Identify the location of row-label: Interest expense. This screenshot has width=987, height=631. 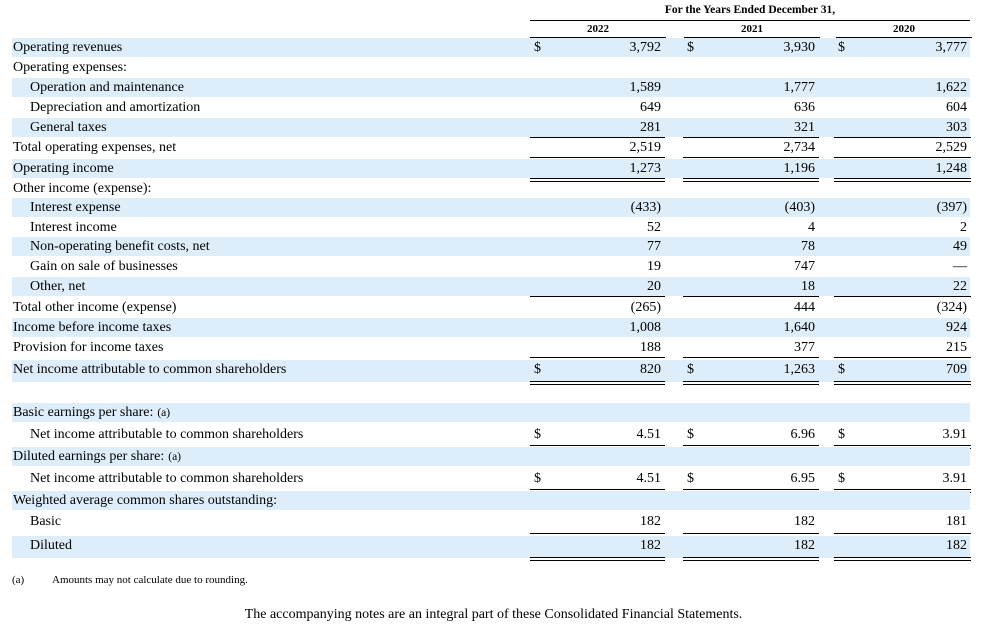
(75, 208).